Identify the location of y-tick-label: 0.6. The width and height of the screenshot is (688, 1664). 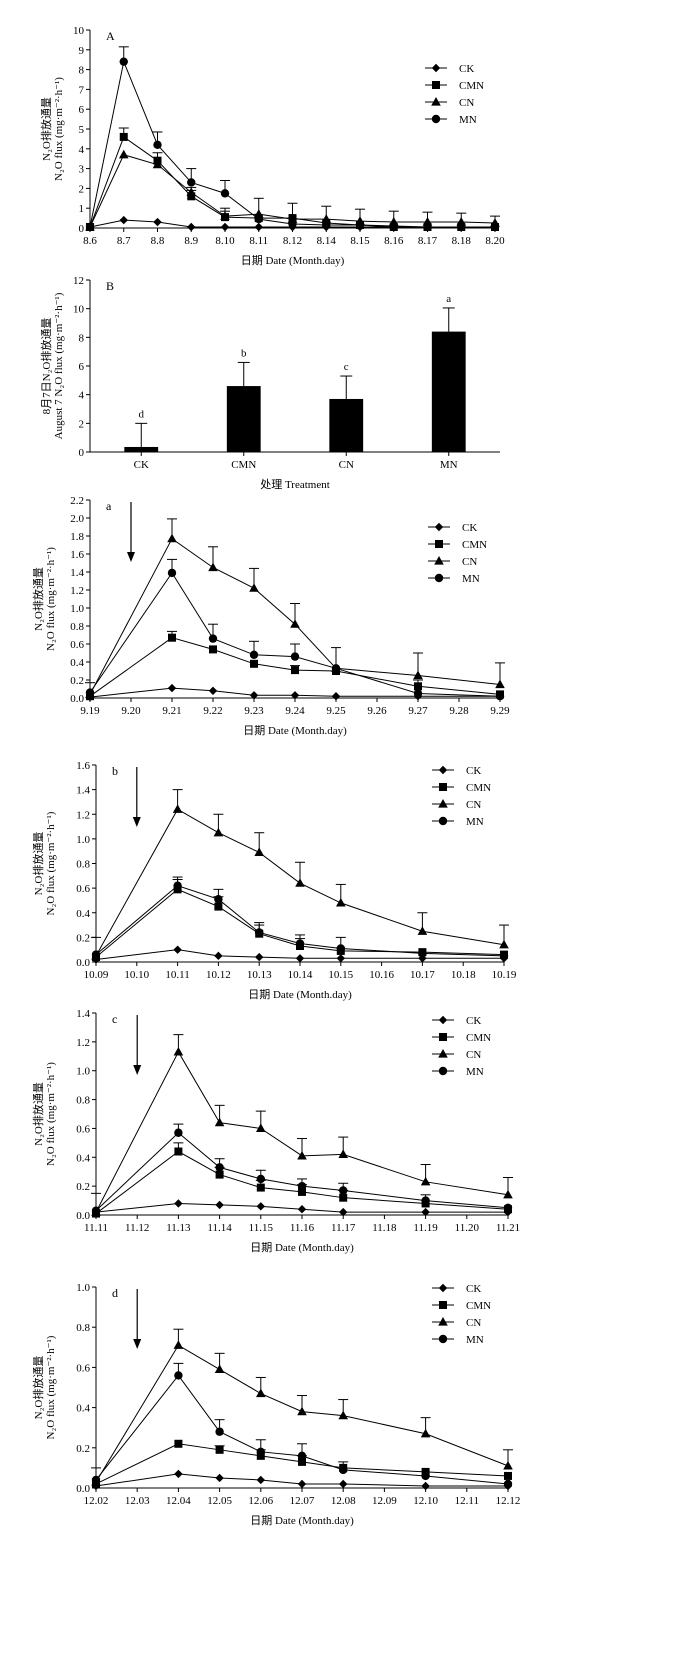
(83, 889).